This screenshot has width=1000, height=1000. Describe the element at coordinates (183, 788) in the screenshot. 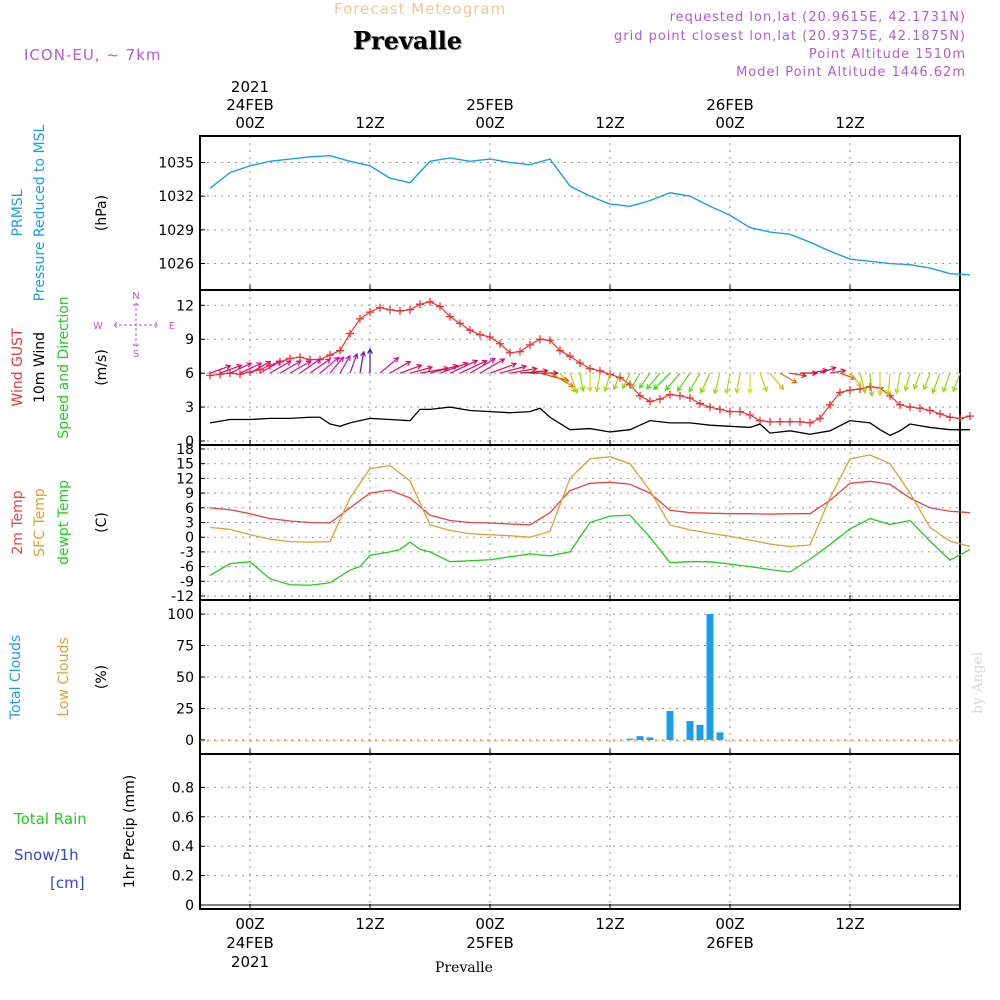

I see `y-tick-label: 0.8` at that location.